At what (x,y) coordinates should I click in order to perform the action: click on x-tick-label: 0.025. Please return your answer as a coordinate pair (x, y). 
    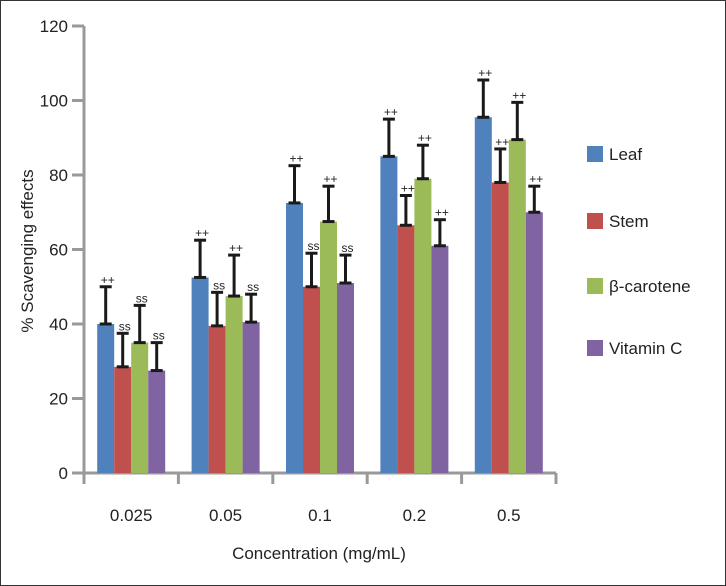
    Looking at the image, I should click on (131, 515).